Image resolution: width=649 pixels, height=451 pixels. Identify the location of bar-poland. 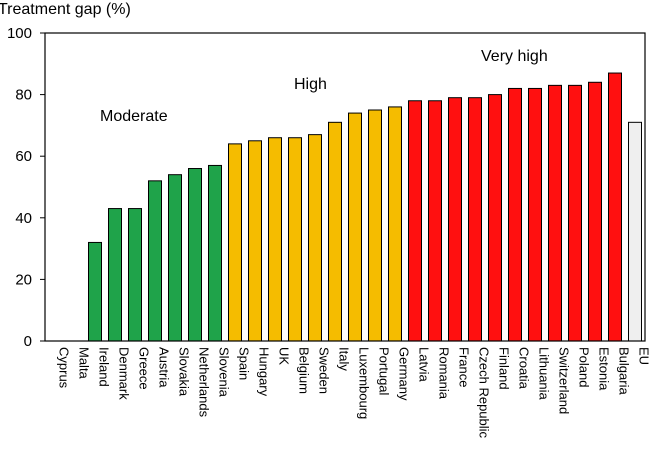
(575, 213).